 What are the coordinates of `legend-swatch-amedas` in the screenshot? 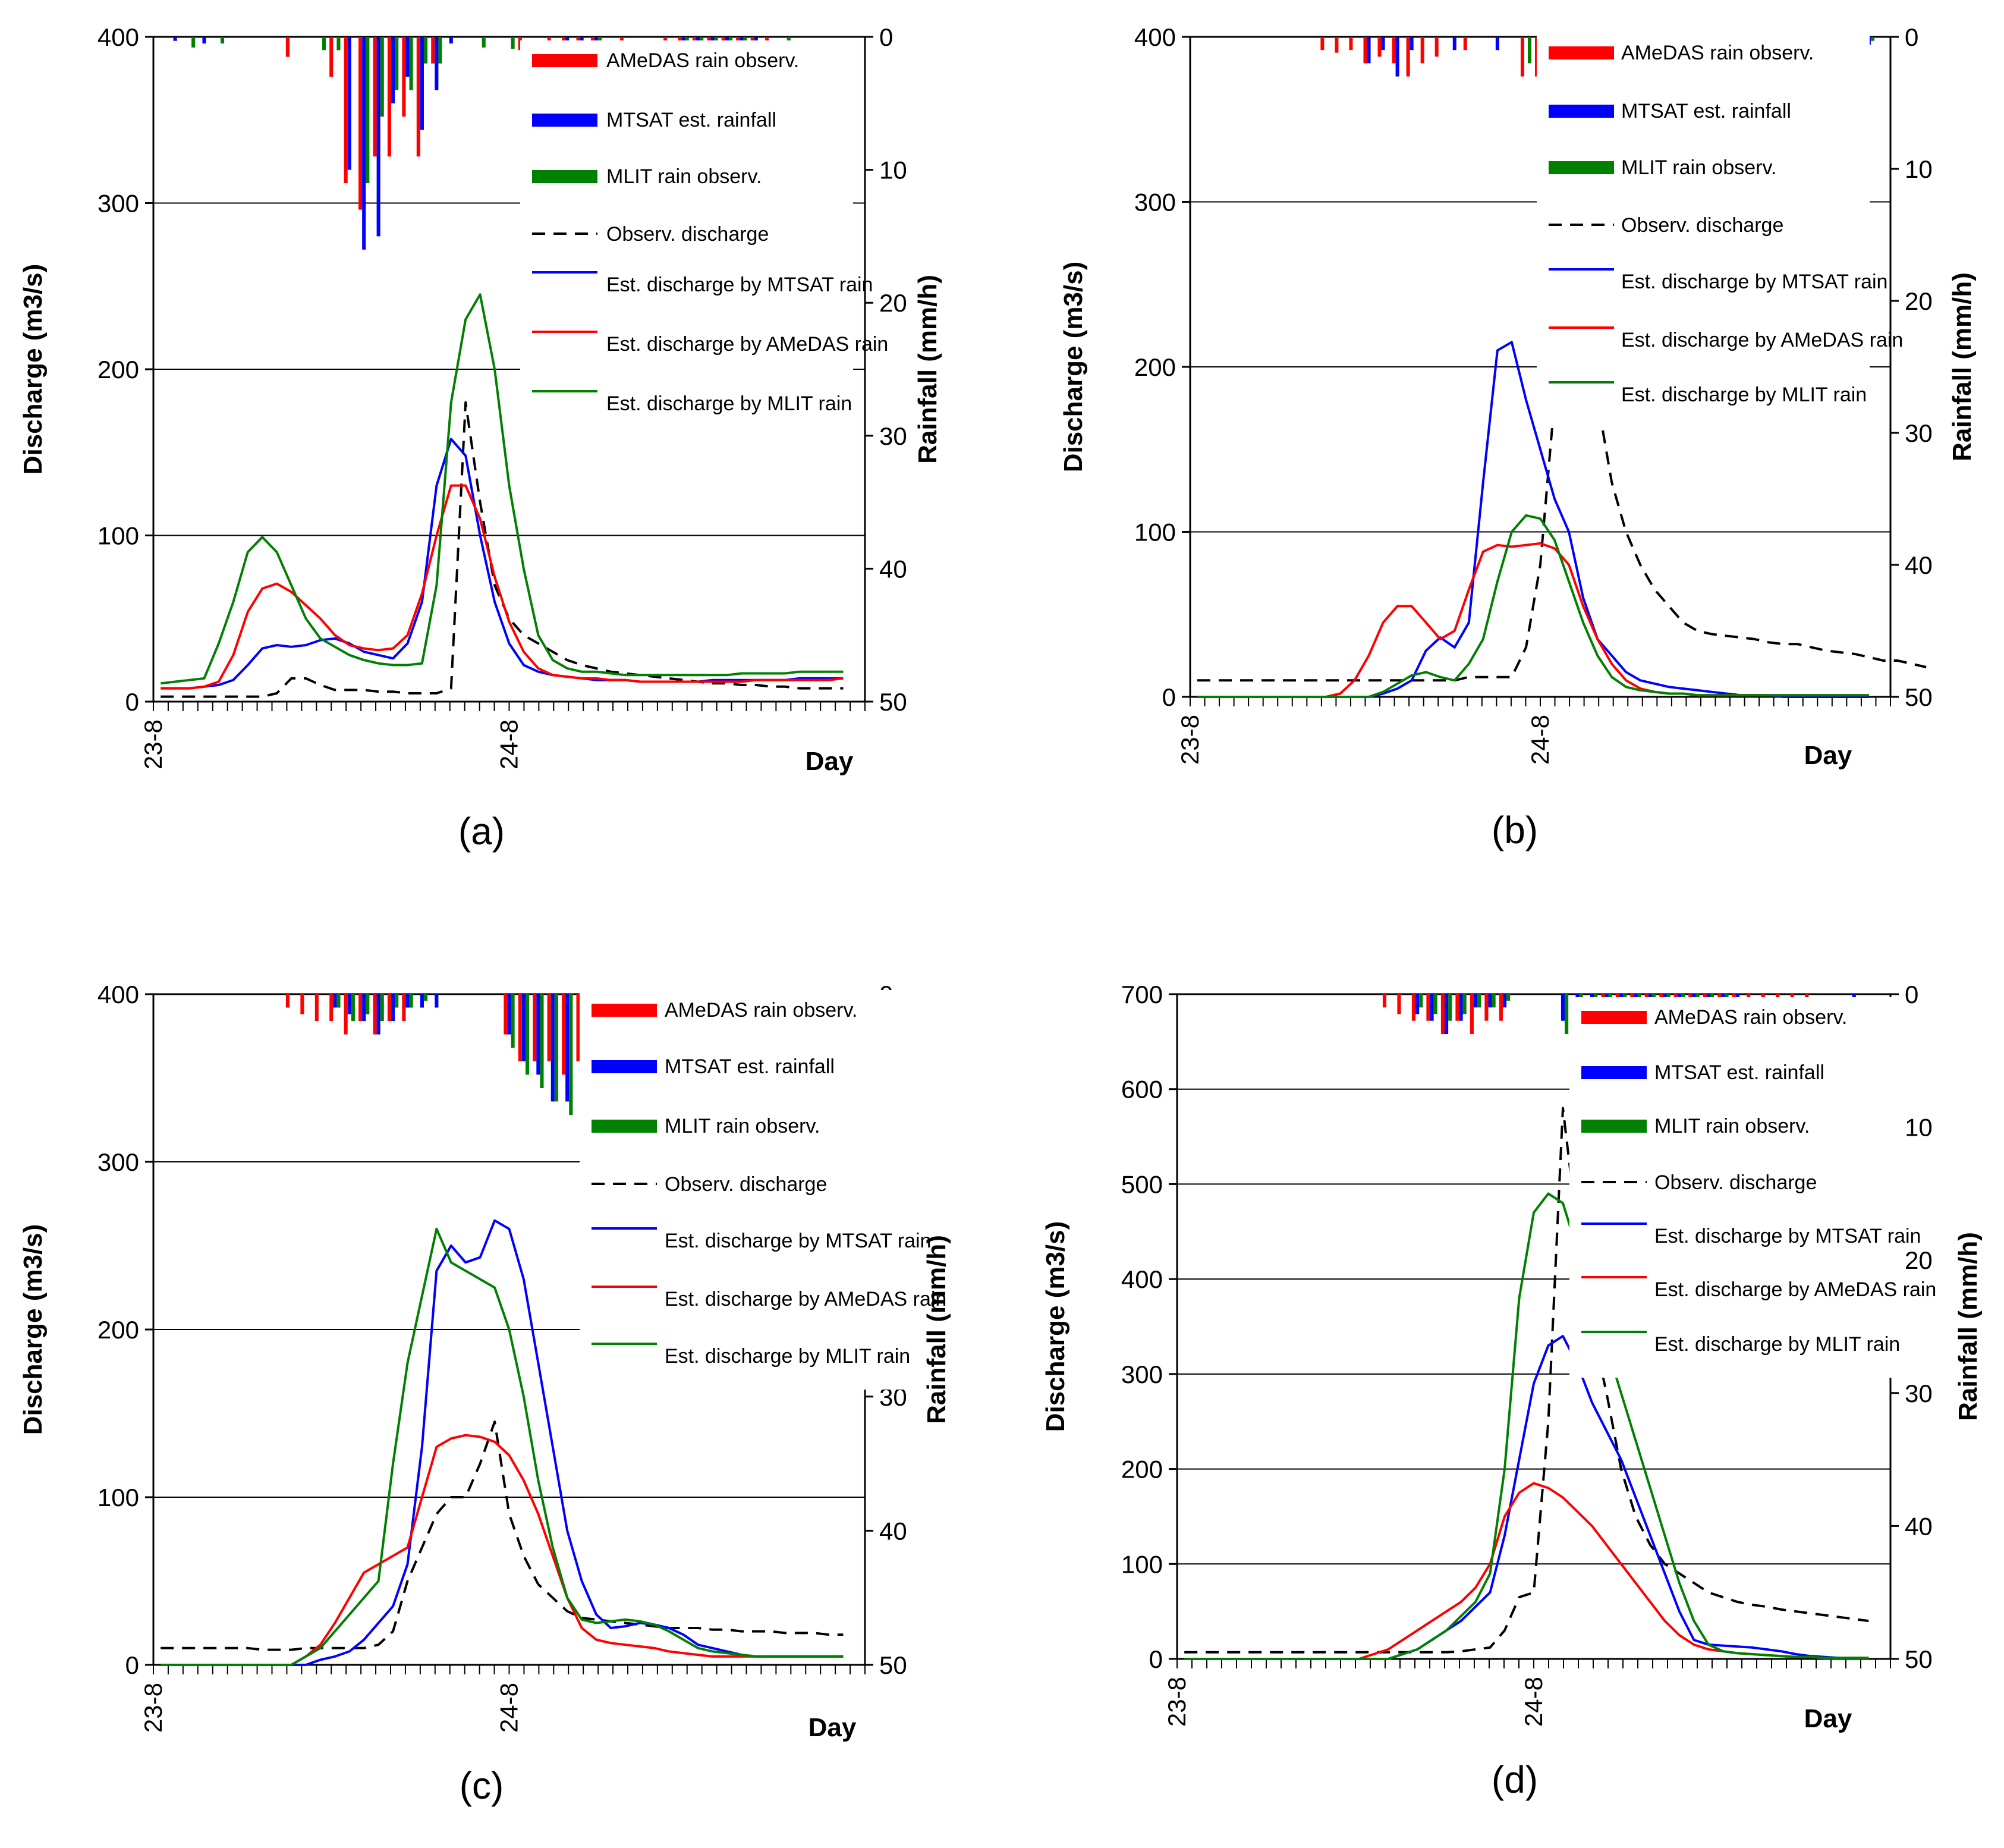 It's located at (1581, 53).